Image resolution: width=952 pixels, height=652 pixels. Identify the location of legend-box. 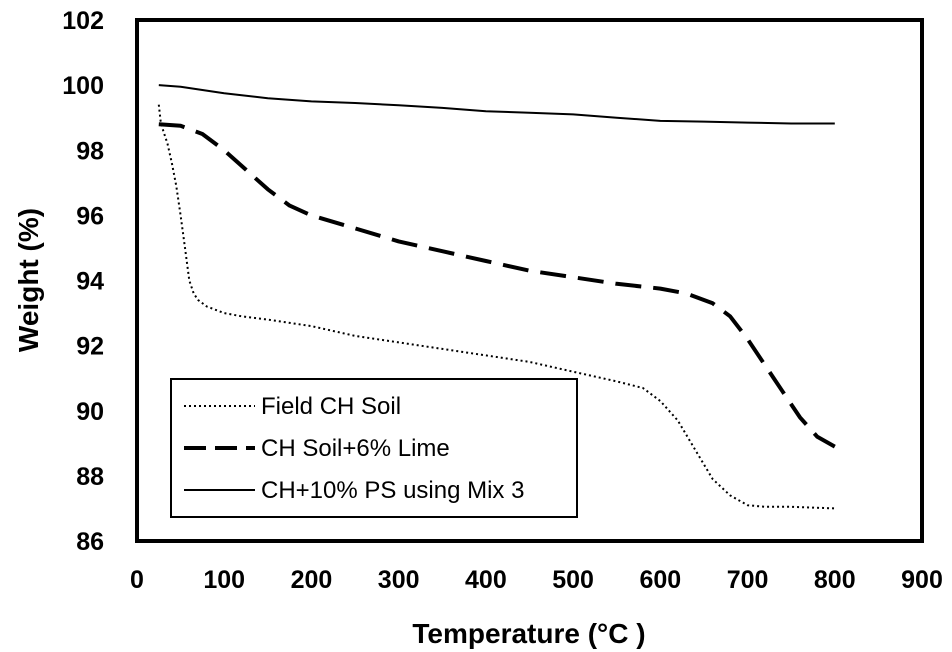
(374, 448).